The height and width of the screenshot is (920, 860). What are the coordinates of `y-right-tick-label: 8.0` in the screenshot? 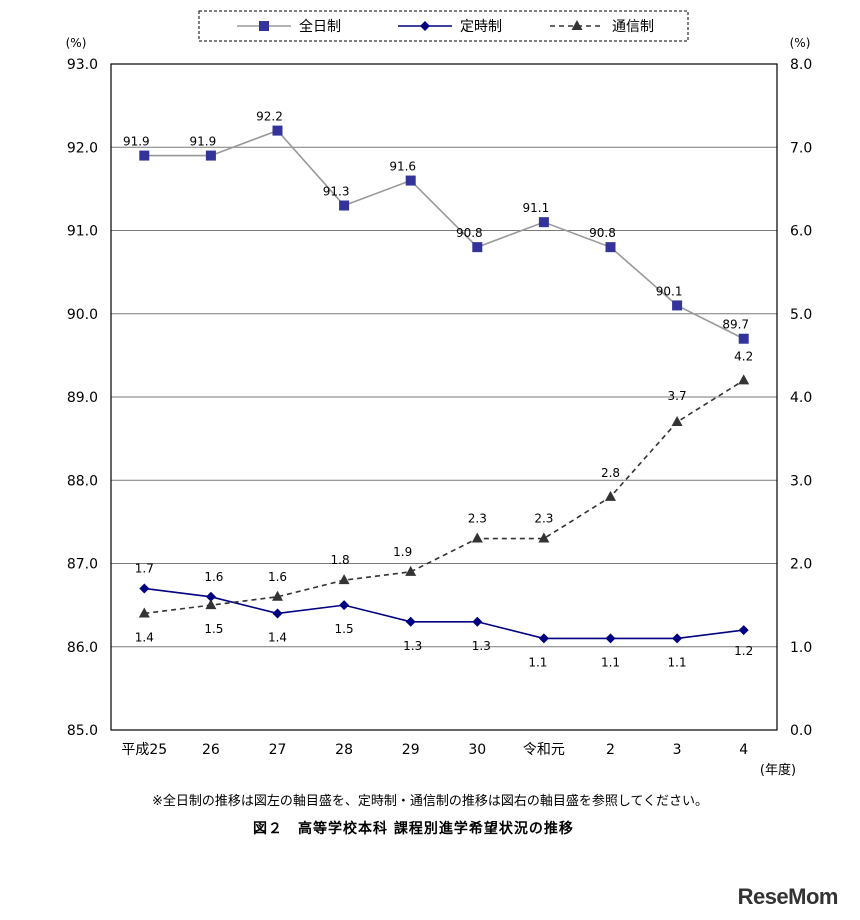 It's located at (801, 65).